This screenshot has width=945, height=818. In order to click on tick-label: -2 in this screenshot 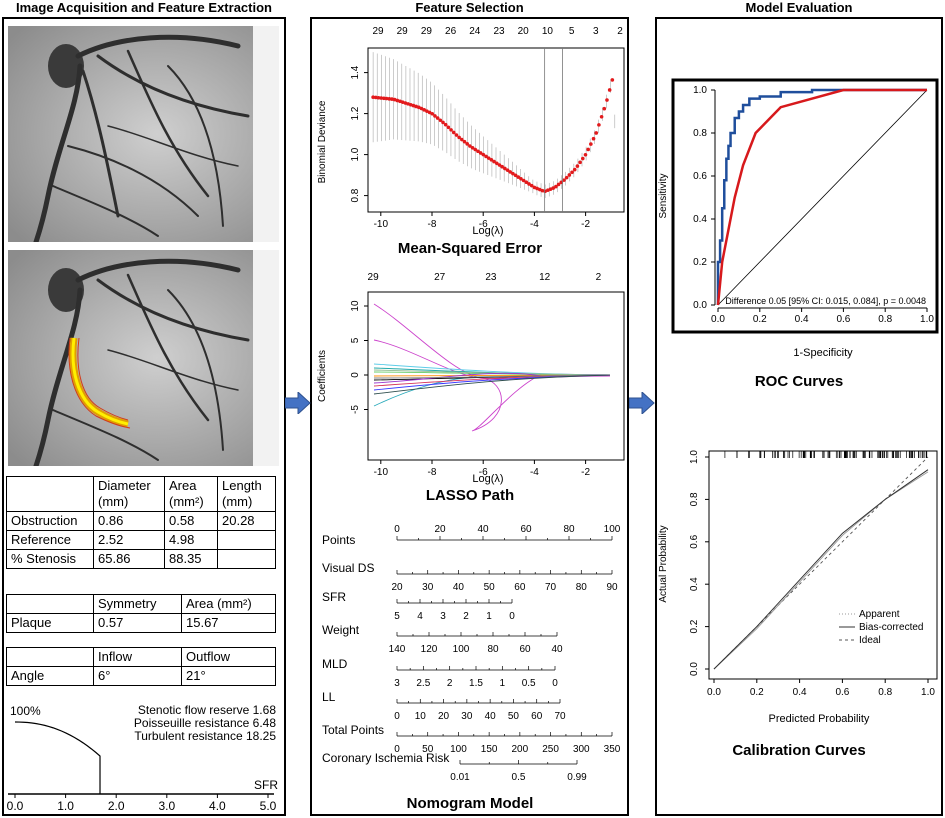, I will do `click(585, 472)`.